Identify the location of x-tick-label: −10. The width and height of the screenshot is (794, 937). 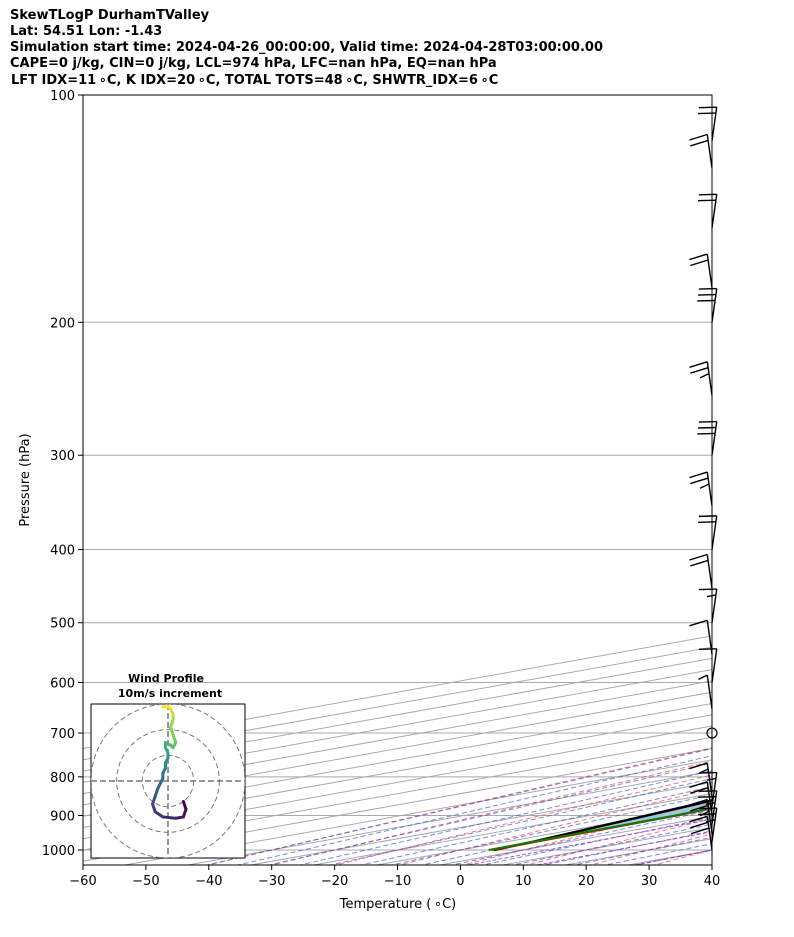
(397, 881).